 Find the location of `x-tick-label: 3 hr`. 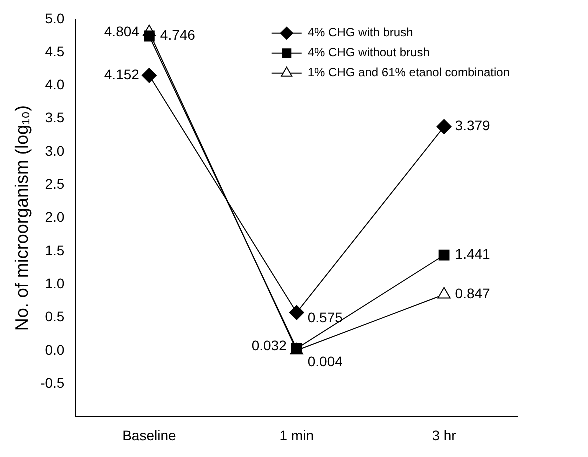

x-tick-label: 3 hr is located at coordinates (444, 435).